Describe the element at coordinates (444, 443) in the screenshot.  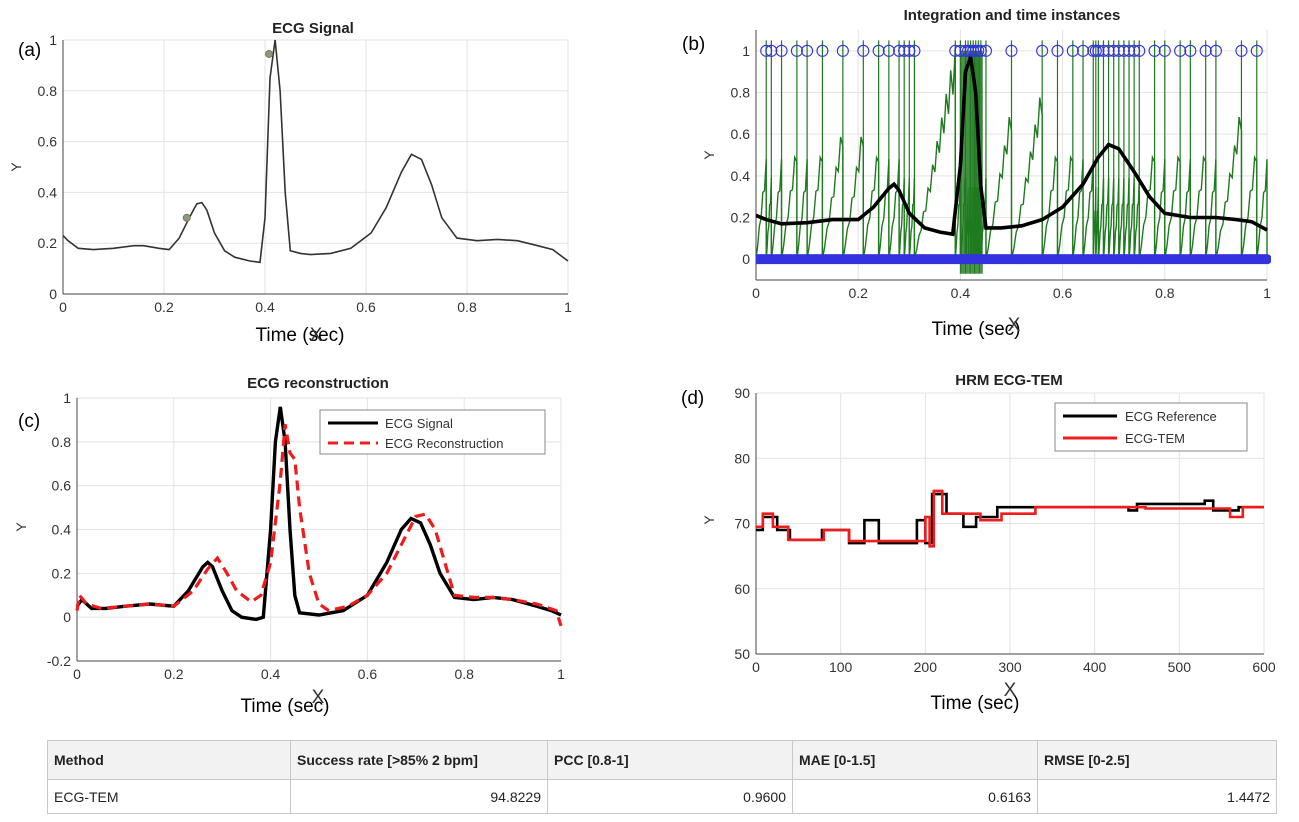
I see `legend-label: ECG Reconstruction` at that location.